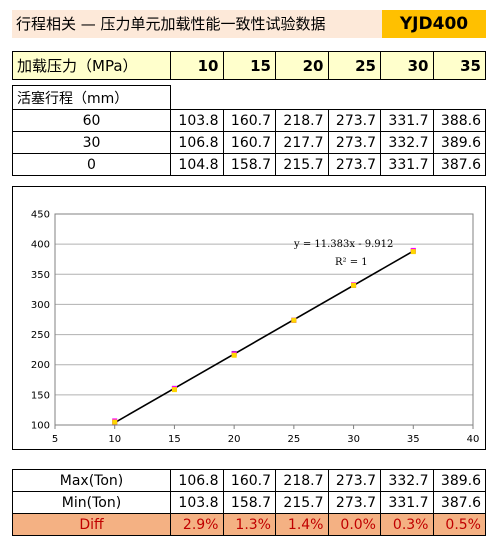 The height and width of the screenshot is (550, 500). Describe the element at coordinates (91, 142) in the screenshot. I see `row-label: 30` at that location.